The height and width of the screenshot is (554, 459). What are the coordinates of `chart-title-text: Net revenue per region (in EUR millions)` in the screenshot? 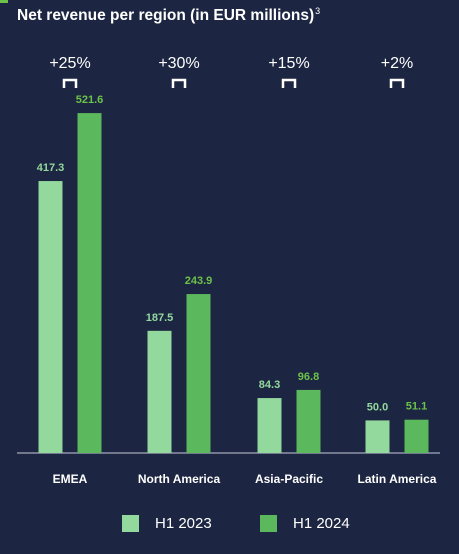 It's located at (166, 16).